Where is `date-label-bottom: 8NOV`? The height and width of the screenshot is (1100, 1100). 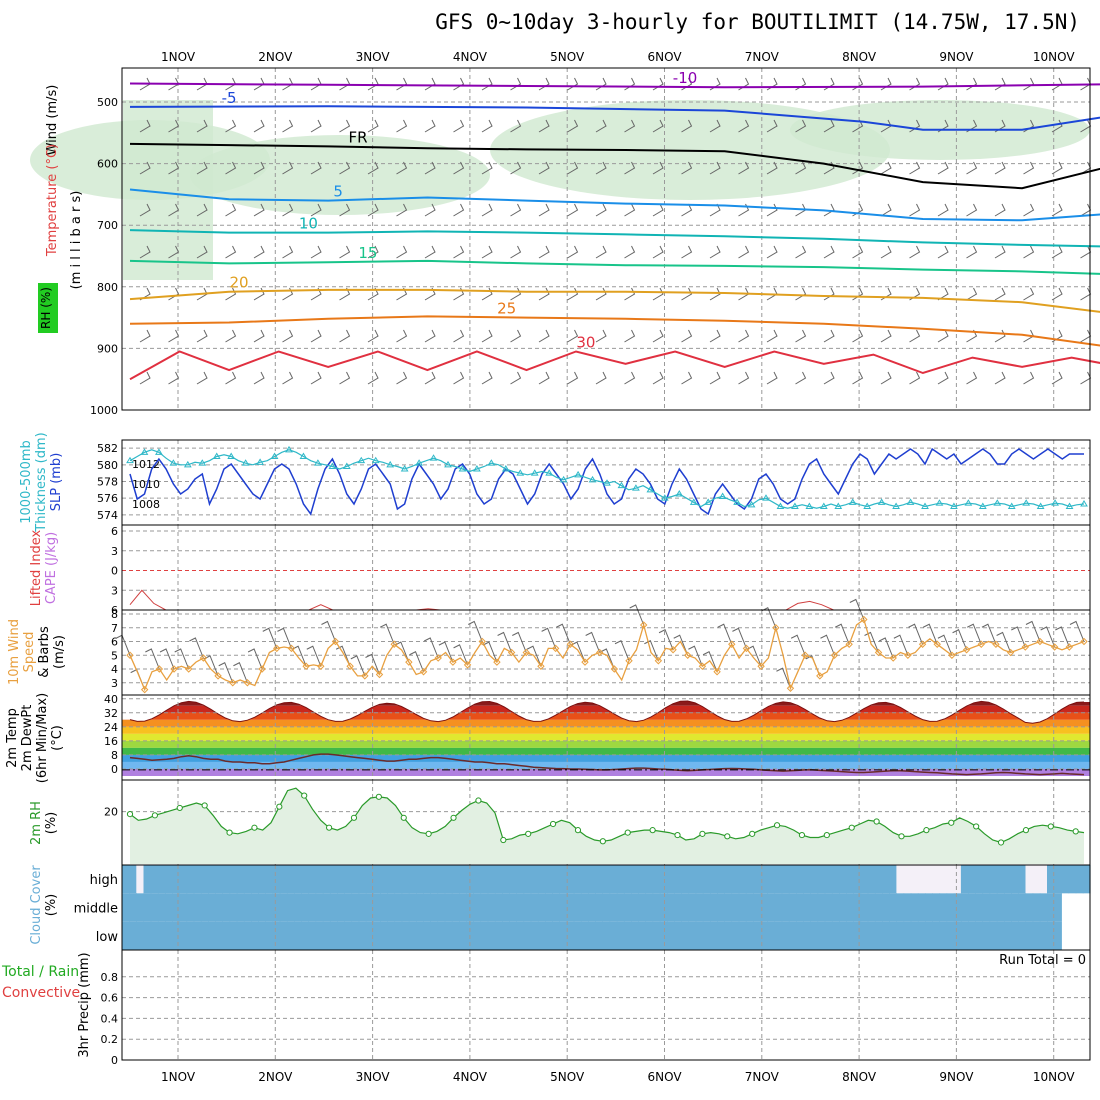 date-label-bottom: 8NOV is located at coordinates (859, 1077).